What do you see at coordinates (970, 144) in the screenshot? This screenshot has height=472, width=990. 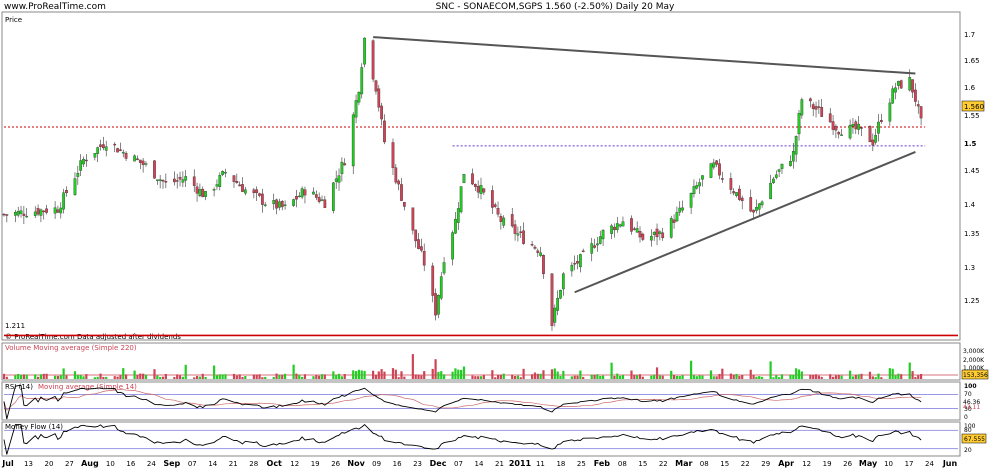 I see `price-y-tick: 1.5` at bounding box center [970, 144].